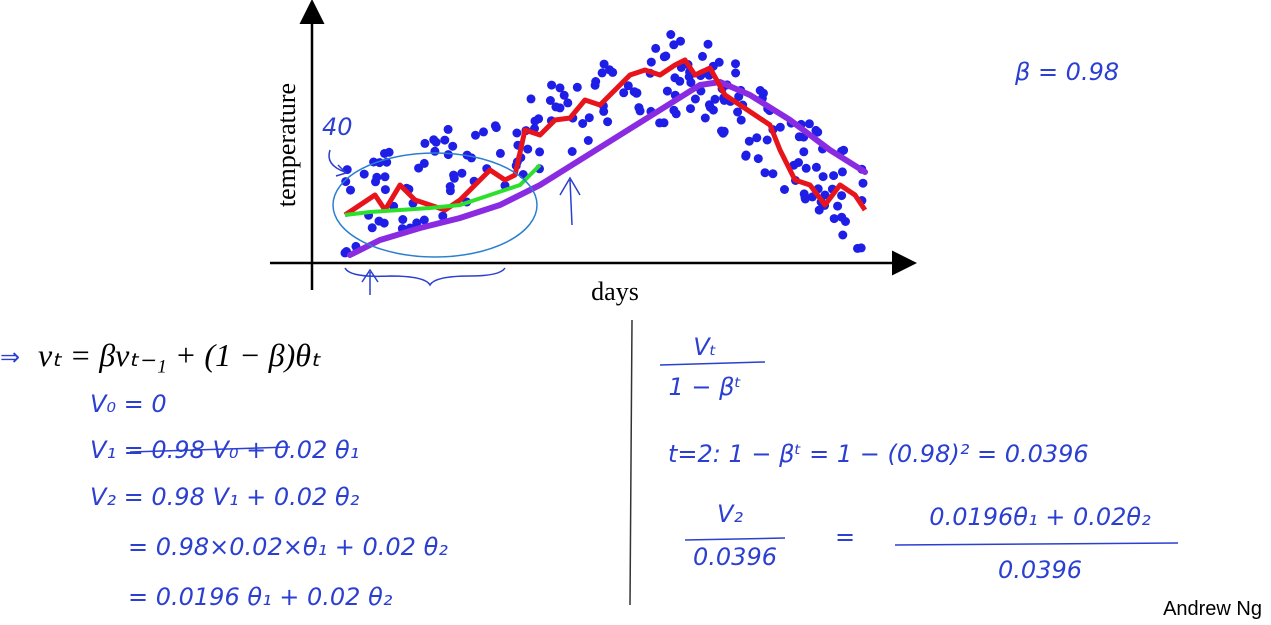 The width and height of the screenshot is (1271, 625). Describe the element at coordinates (607, 168) in the screenshot. I see `purple-curve` at that location.